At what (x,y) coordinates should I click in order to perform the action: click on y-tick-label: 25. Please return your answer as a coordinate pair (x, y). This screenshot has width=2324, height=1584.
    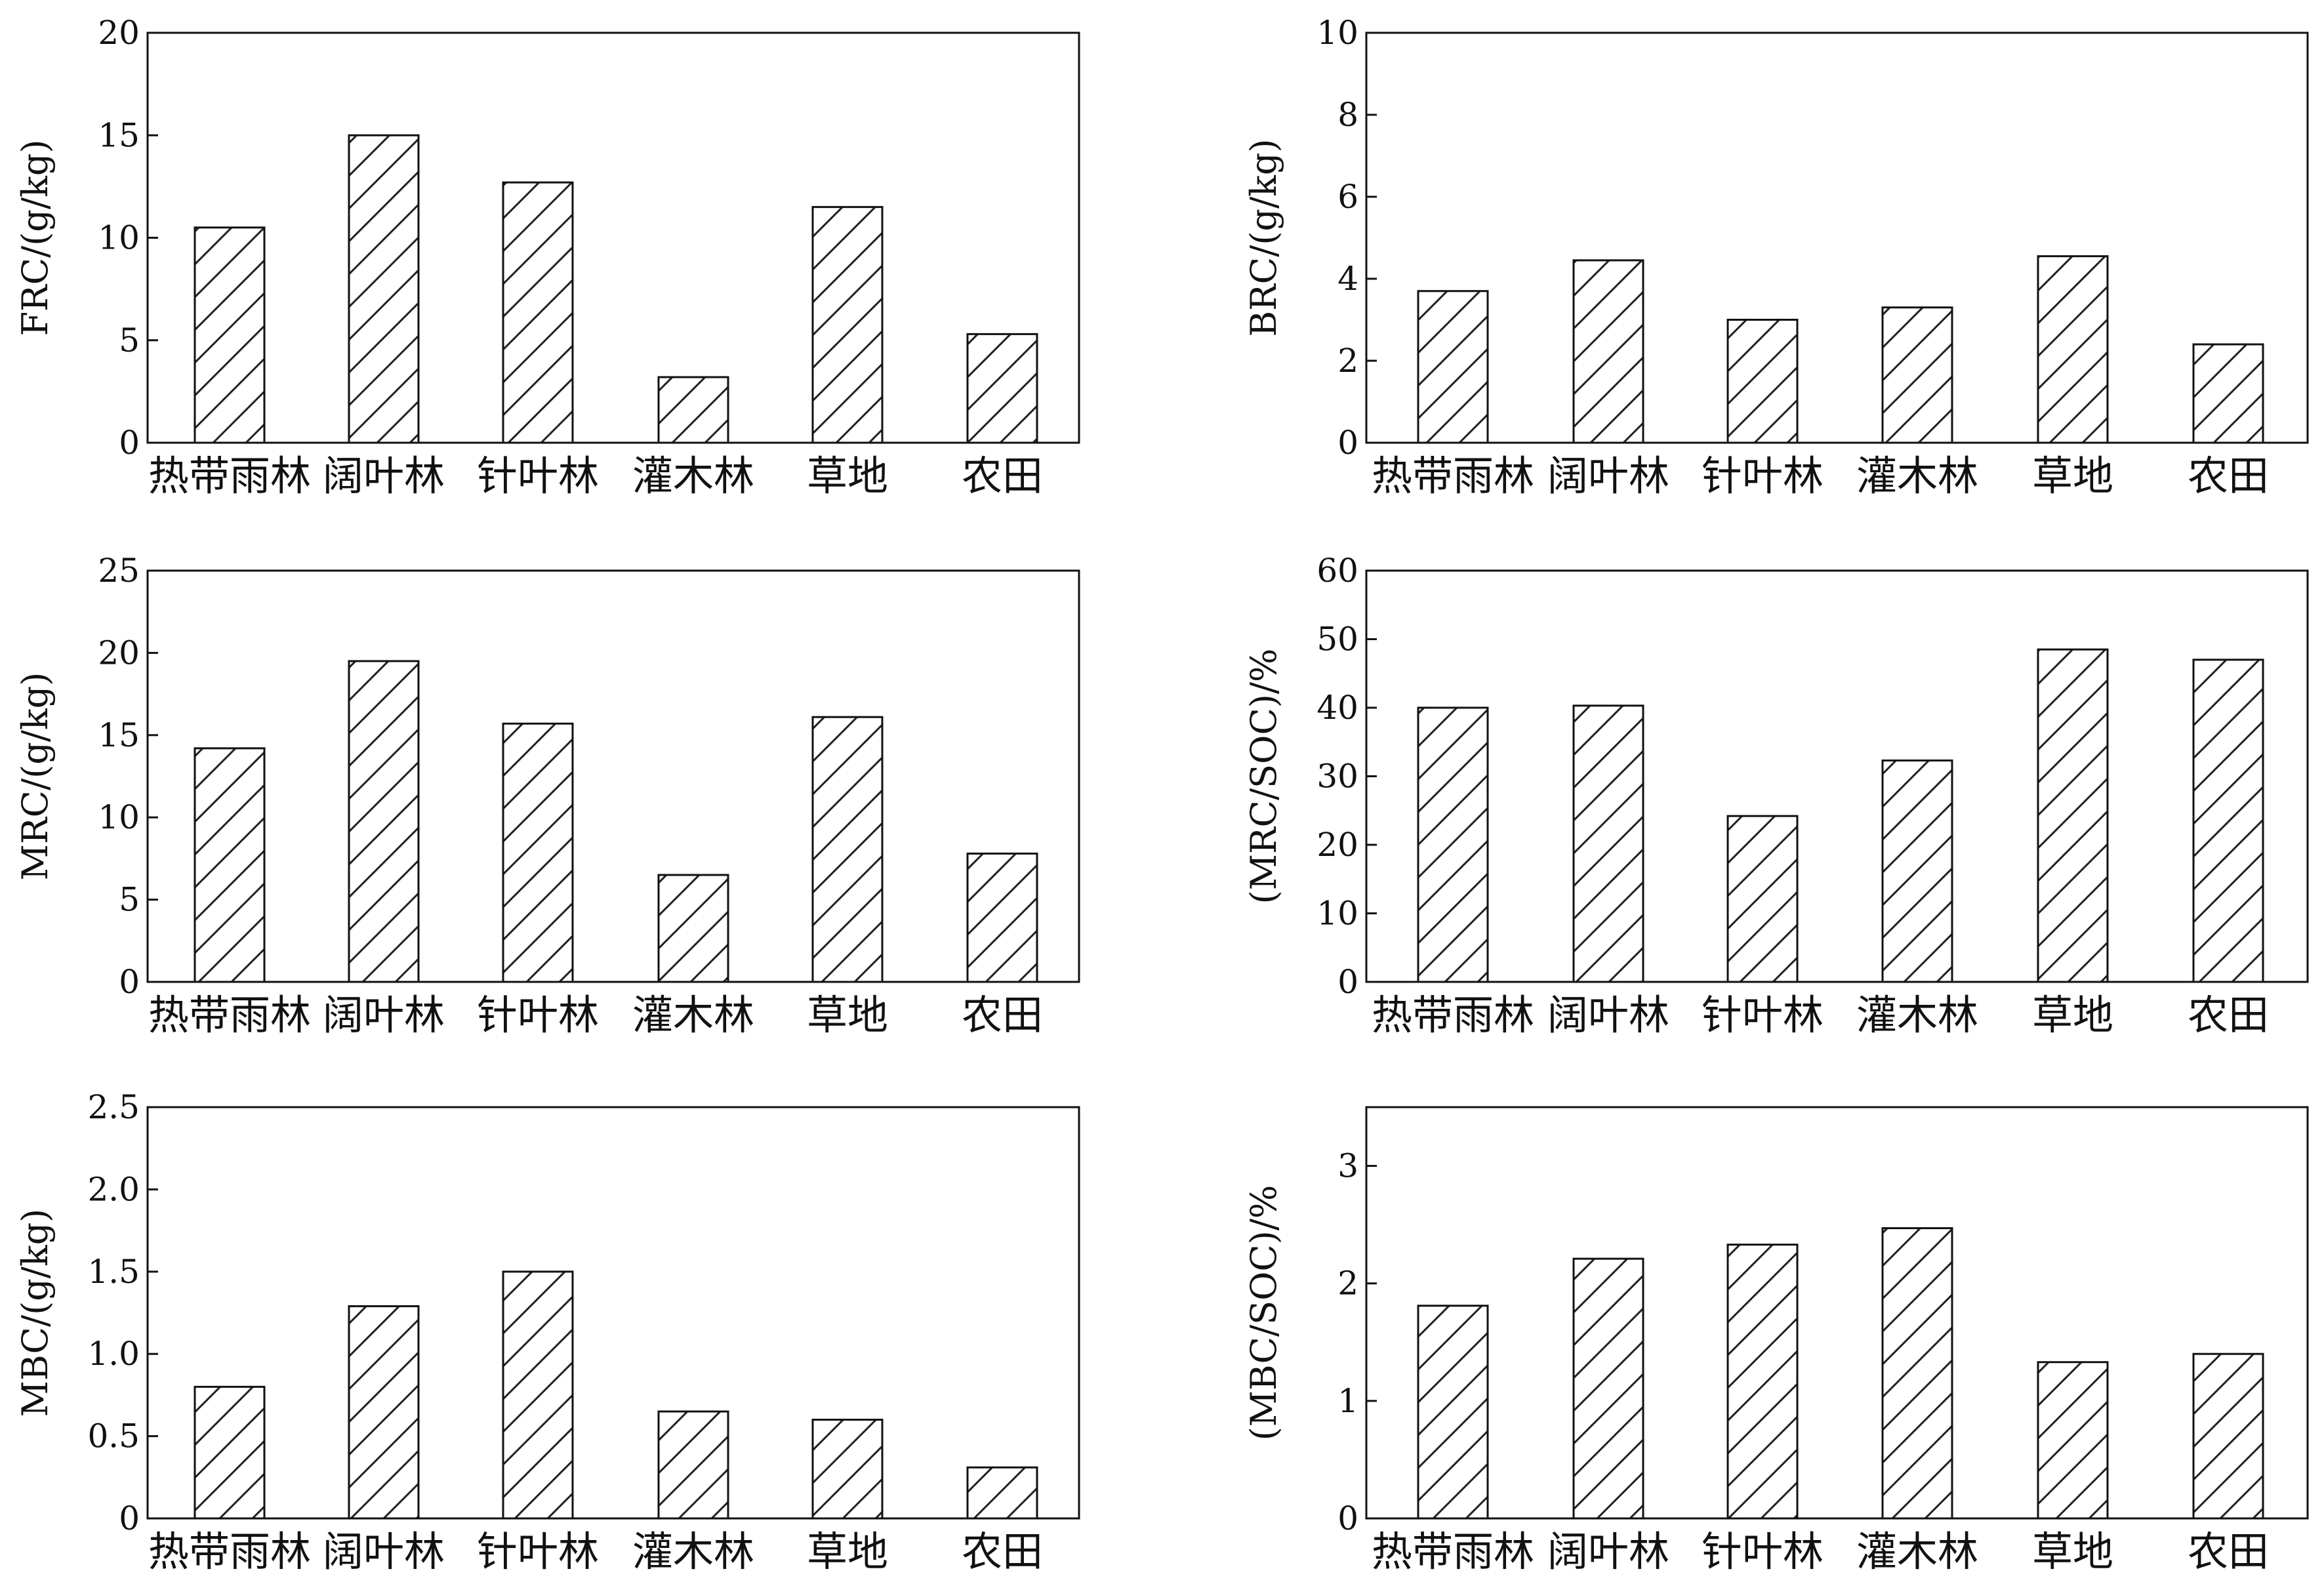
    Looking at the image, I should click on (119, 571).